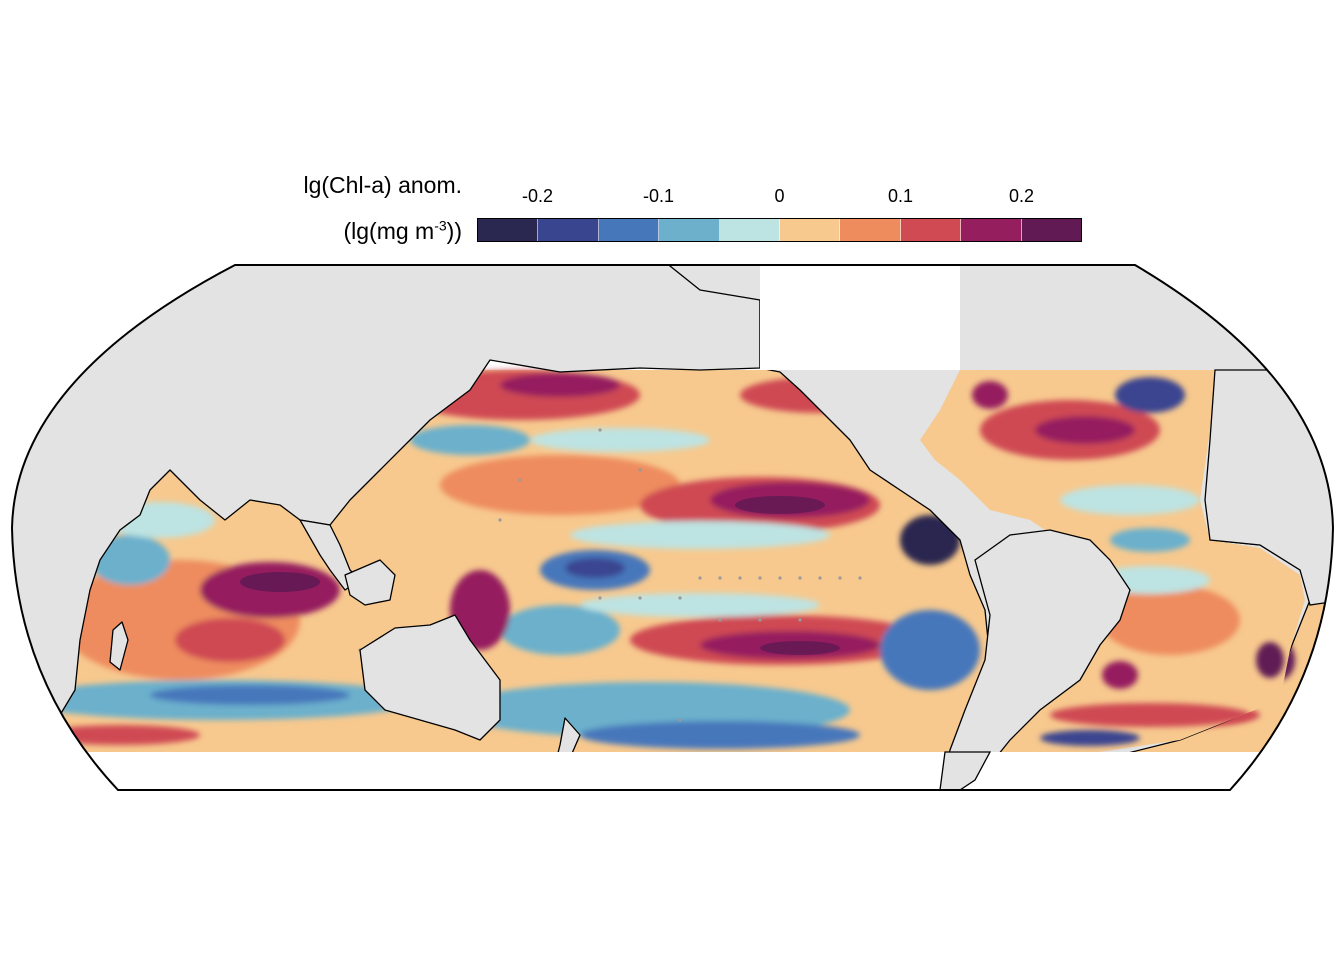 This screenshot has width=1344, height=960. What do you see at coordinates (1021, 196) in the screenshot?
I see `colorbar-tick-label: 0.2` at bounding box center [1021, 196].